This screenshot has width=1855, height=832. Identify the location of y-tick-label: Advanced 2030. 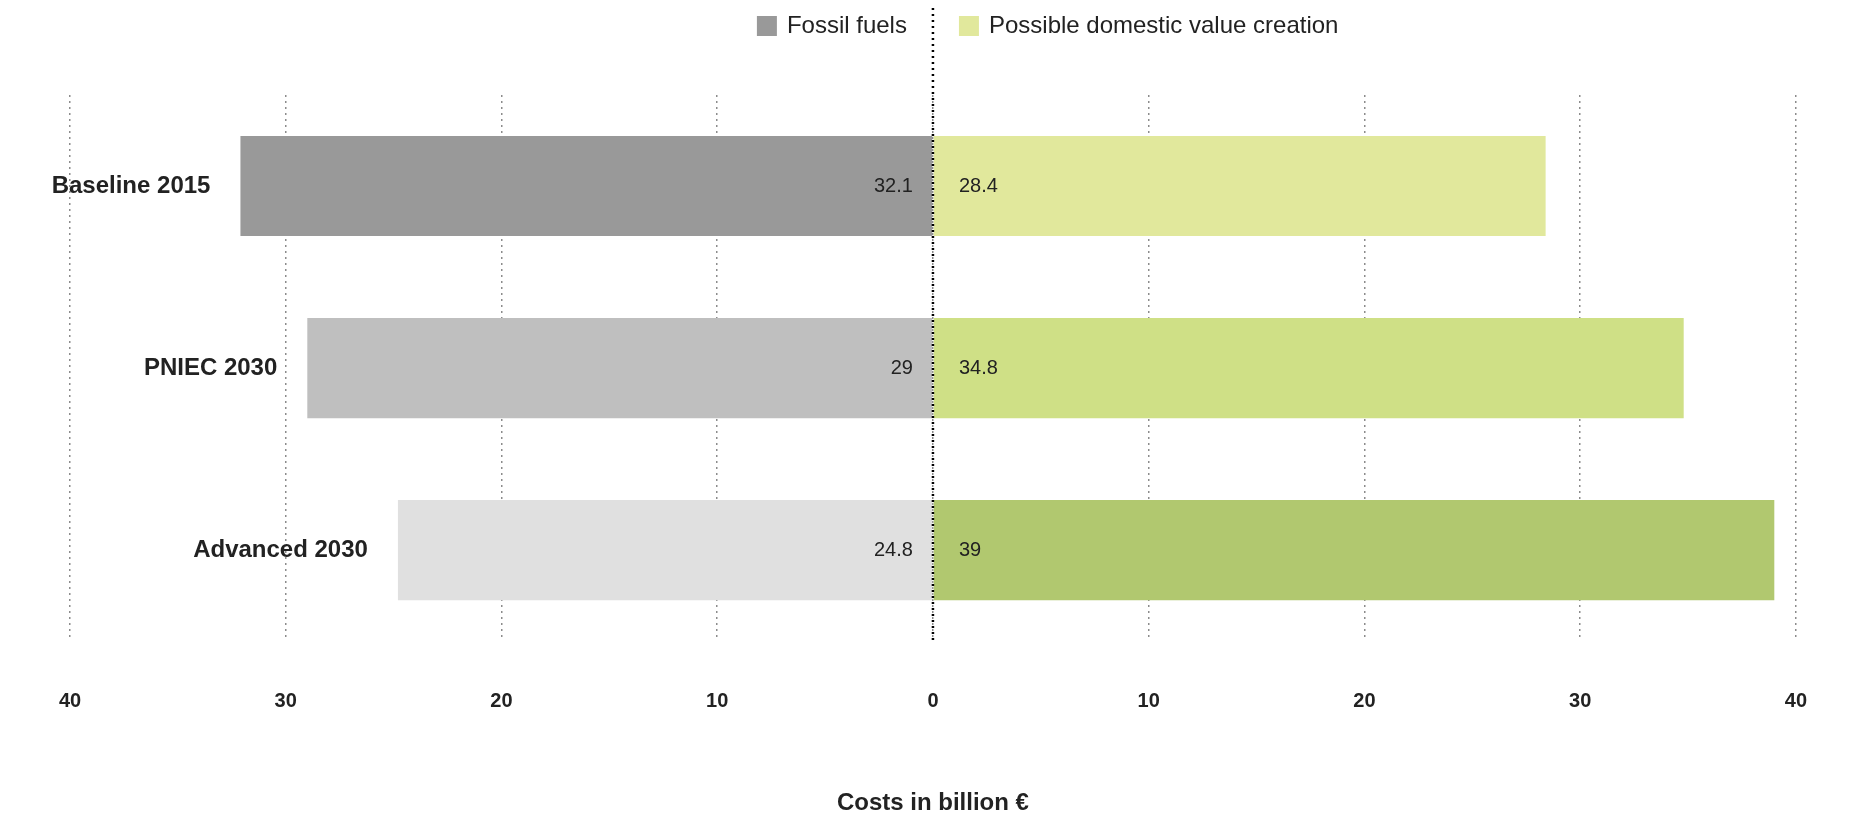
(280, 548).